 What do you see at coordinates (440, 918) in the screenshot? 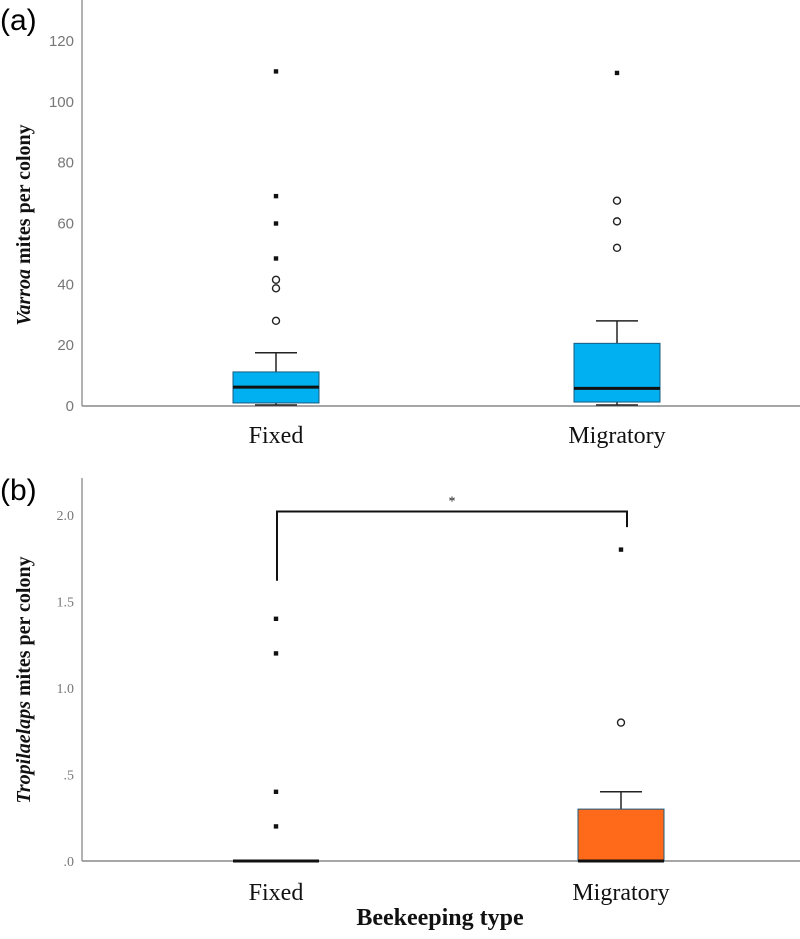
I see `x-axis-label: Beekeeping type` at bounding box center [440, 918].